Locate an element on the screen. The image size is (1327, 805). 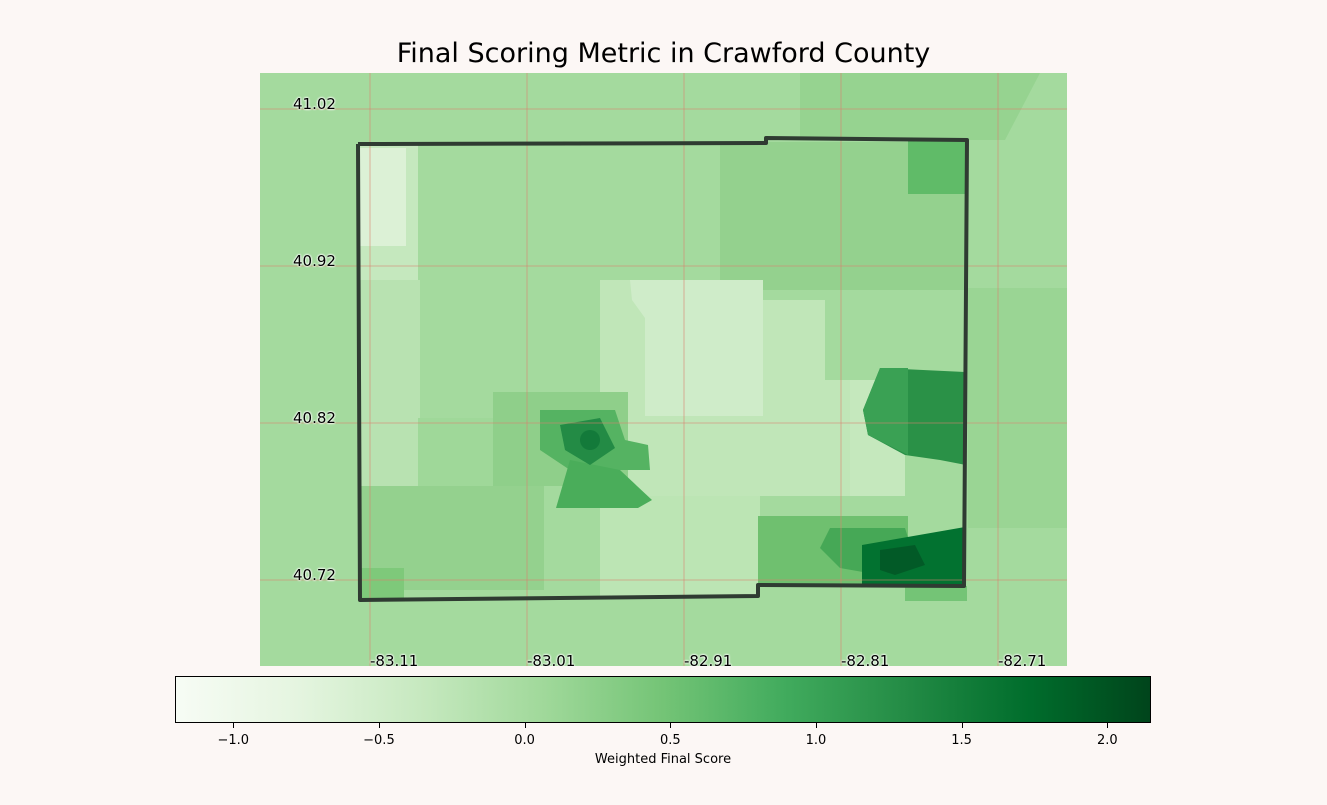
lon-label: -83.11 is located at coordinates (394, 661).